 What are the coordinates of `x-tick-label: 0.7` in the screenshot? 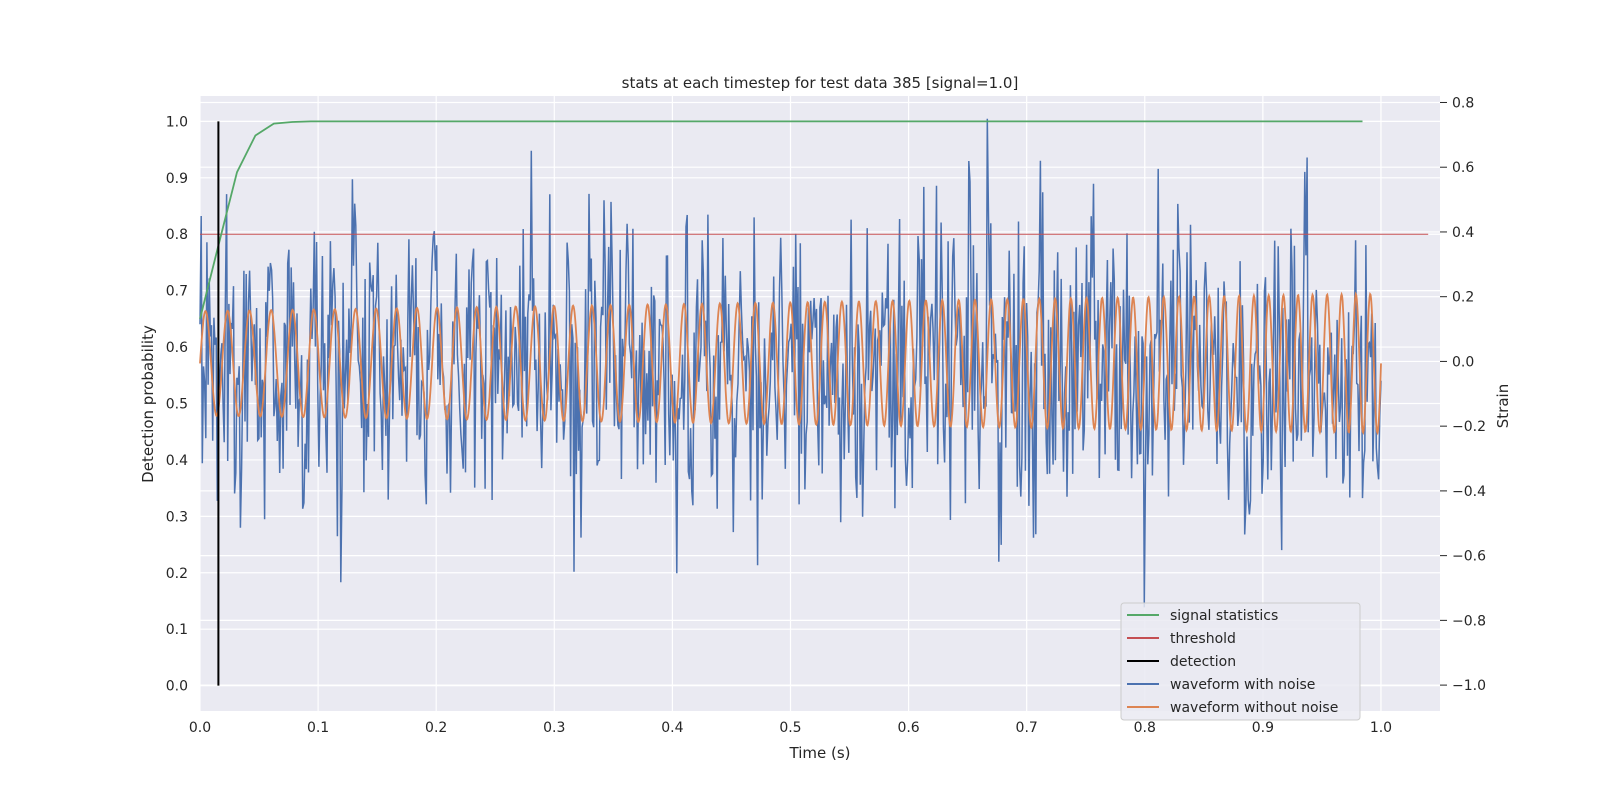 It's located at (1027, 728).